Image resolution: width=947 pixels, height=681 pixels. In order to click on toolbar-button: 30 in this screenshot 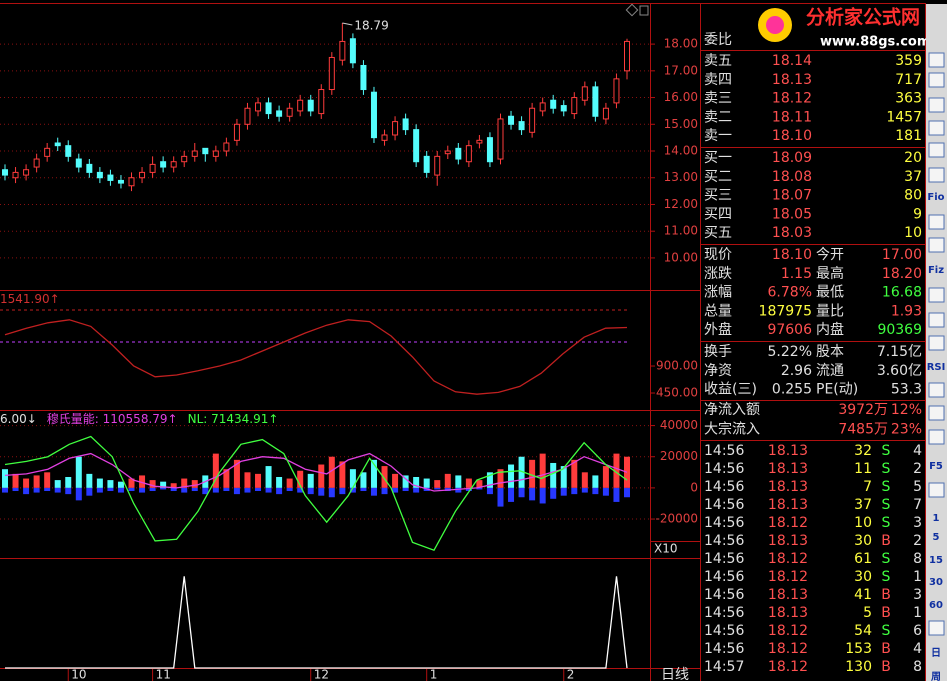, I will do `click(936, 582)`.